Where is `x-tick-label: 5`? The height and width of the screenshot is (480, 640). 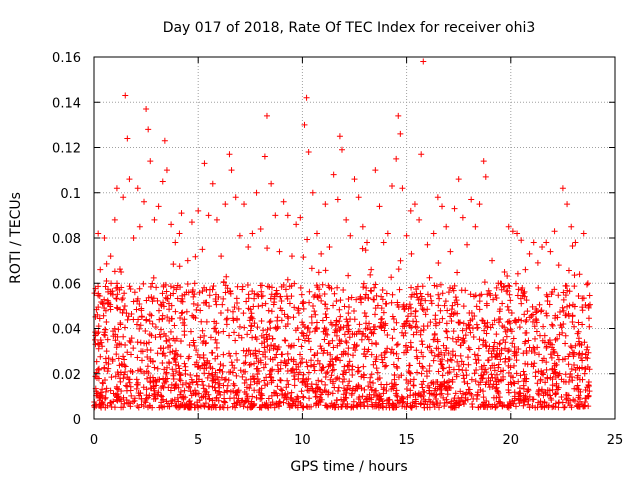 x-tick-label: 5 is located at coordinates (198, 440).